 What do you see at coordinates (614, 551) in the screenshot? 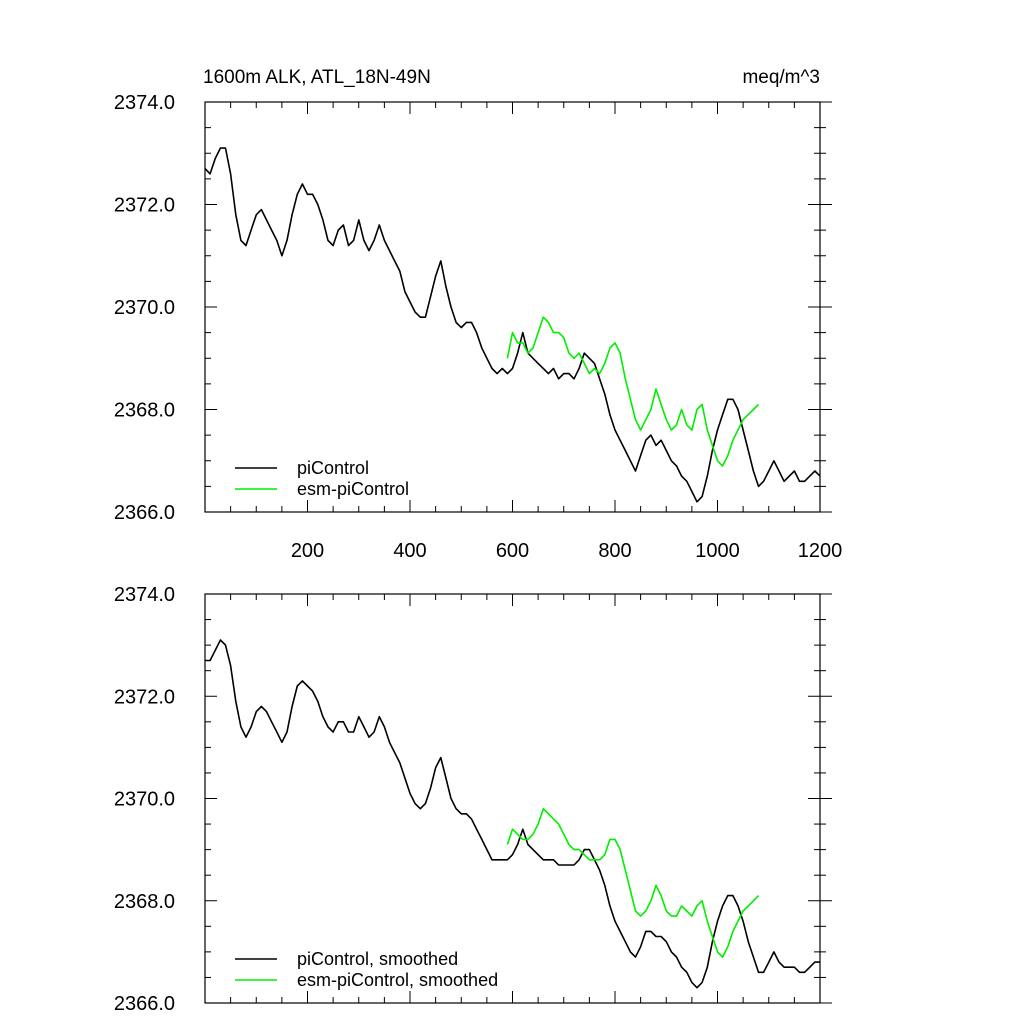
I see `x-tick-label-top: 800` at bounding box center [614, 551].